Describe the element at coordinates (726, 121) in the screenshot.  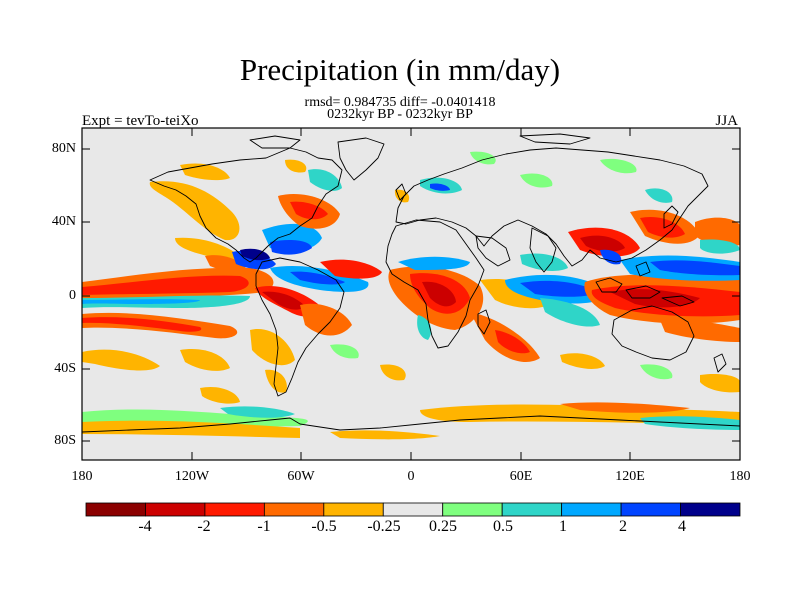
I see `season-label: JJA` at that location.